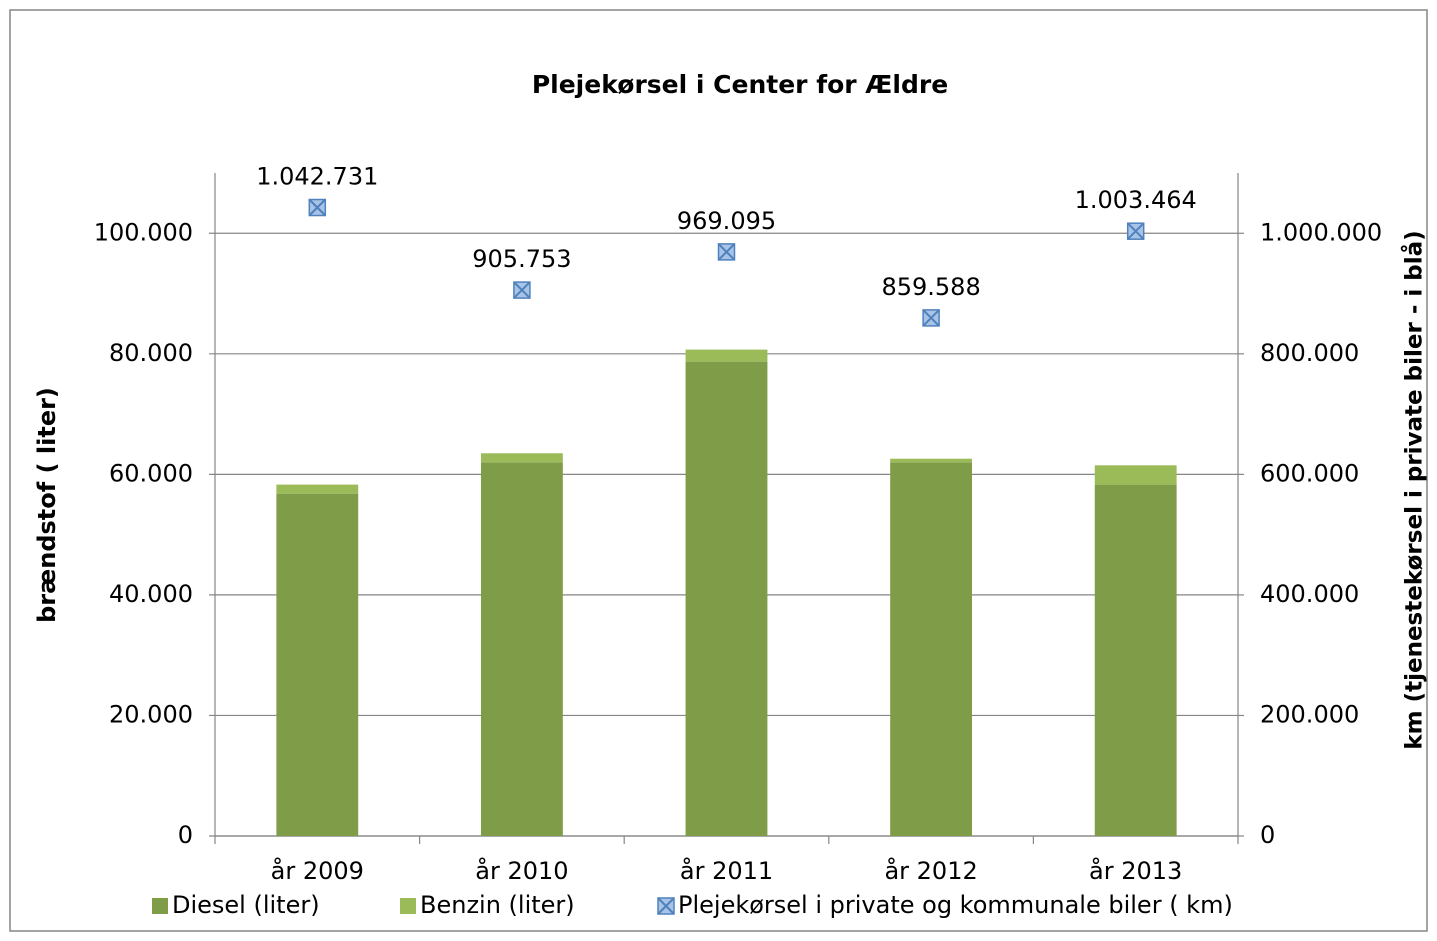 The height and width of the screenshot is (941, 1437). What do you see at coordinates (317, 870) in the screenshot?
I see `x-tick-label: år 2009` at bounding box center [317, 870].